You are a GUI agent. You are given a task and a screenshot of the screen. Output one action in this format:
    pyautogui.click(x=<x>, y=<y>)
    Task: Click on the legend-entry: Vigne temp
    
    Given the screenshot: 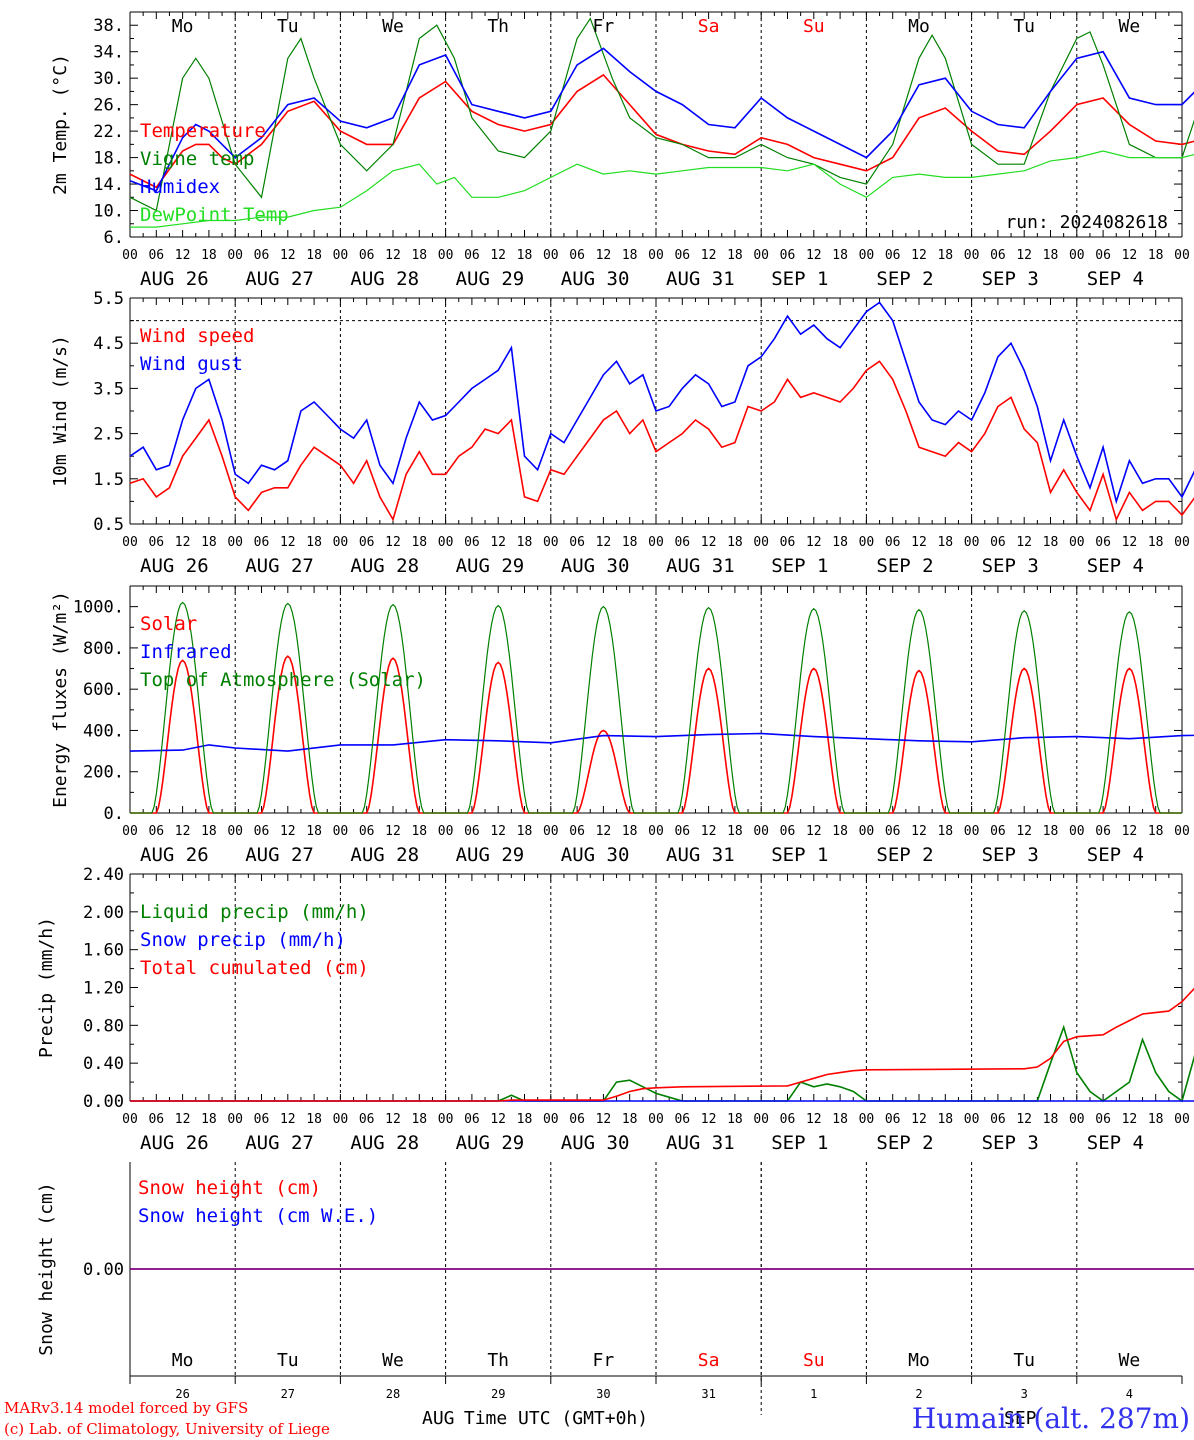 What is the action you would take?
    pyautogui.click(x=197, y=159)
    